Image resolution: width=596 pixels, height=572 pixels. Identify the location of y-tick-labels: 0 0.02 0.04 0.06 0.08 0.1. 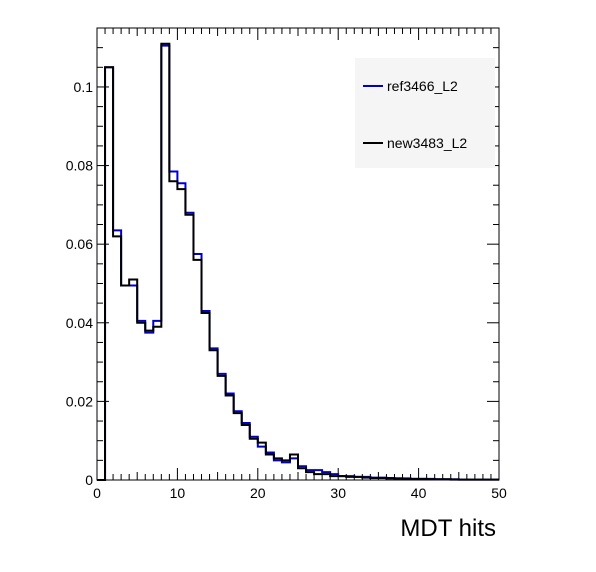
(79, 283).